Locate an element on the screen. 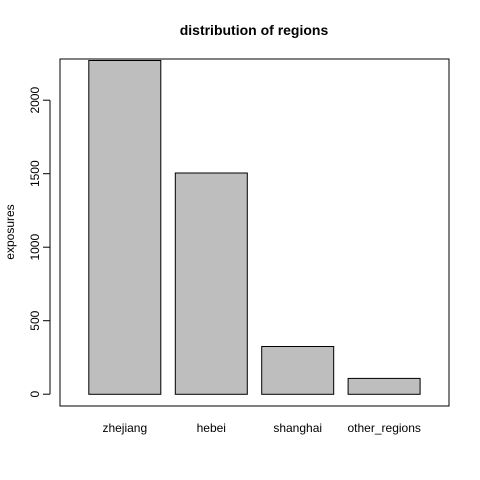 The height and width of the screenshot is (480, 480). bar-hebei is located at coordinates (211, 283).